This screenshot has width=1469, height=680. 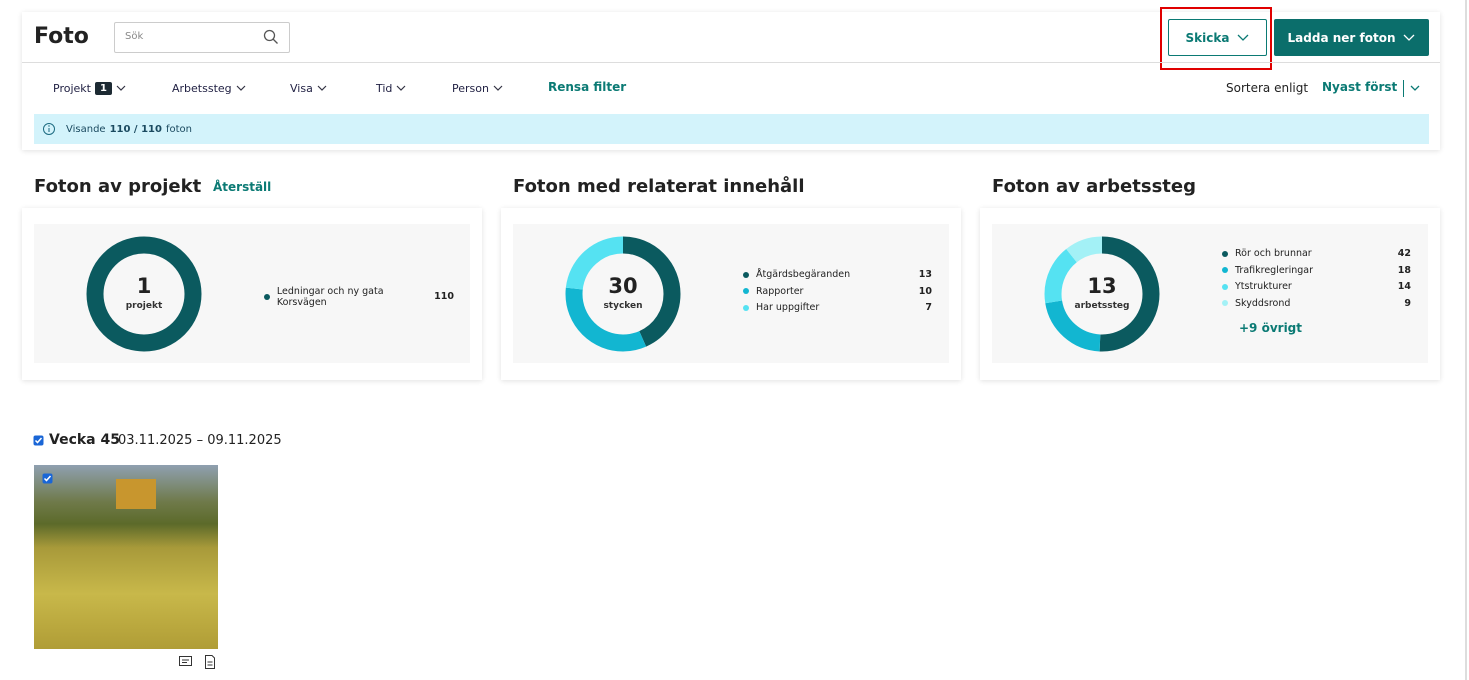 What do you see at coordinates (925, 275) in the screenshot?
I see `legend-value: 13` at bounding box center [925, 275].